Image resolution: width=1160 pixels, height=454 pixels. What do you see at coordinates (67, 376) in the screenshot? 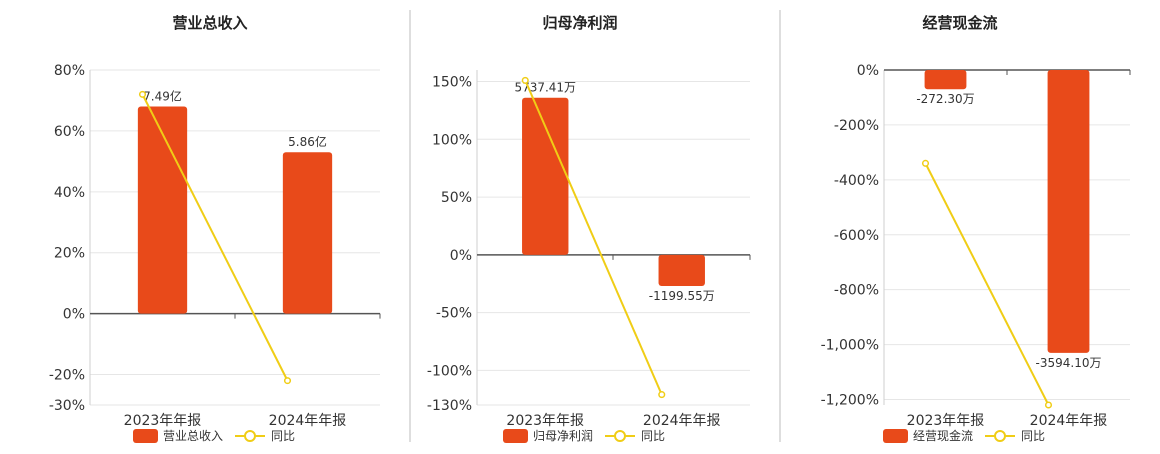
I see `y-tick-label: -20%` at bounding box center [67, 376].